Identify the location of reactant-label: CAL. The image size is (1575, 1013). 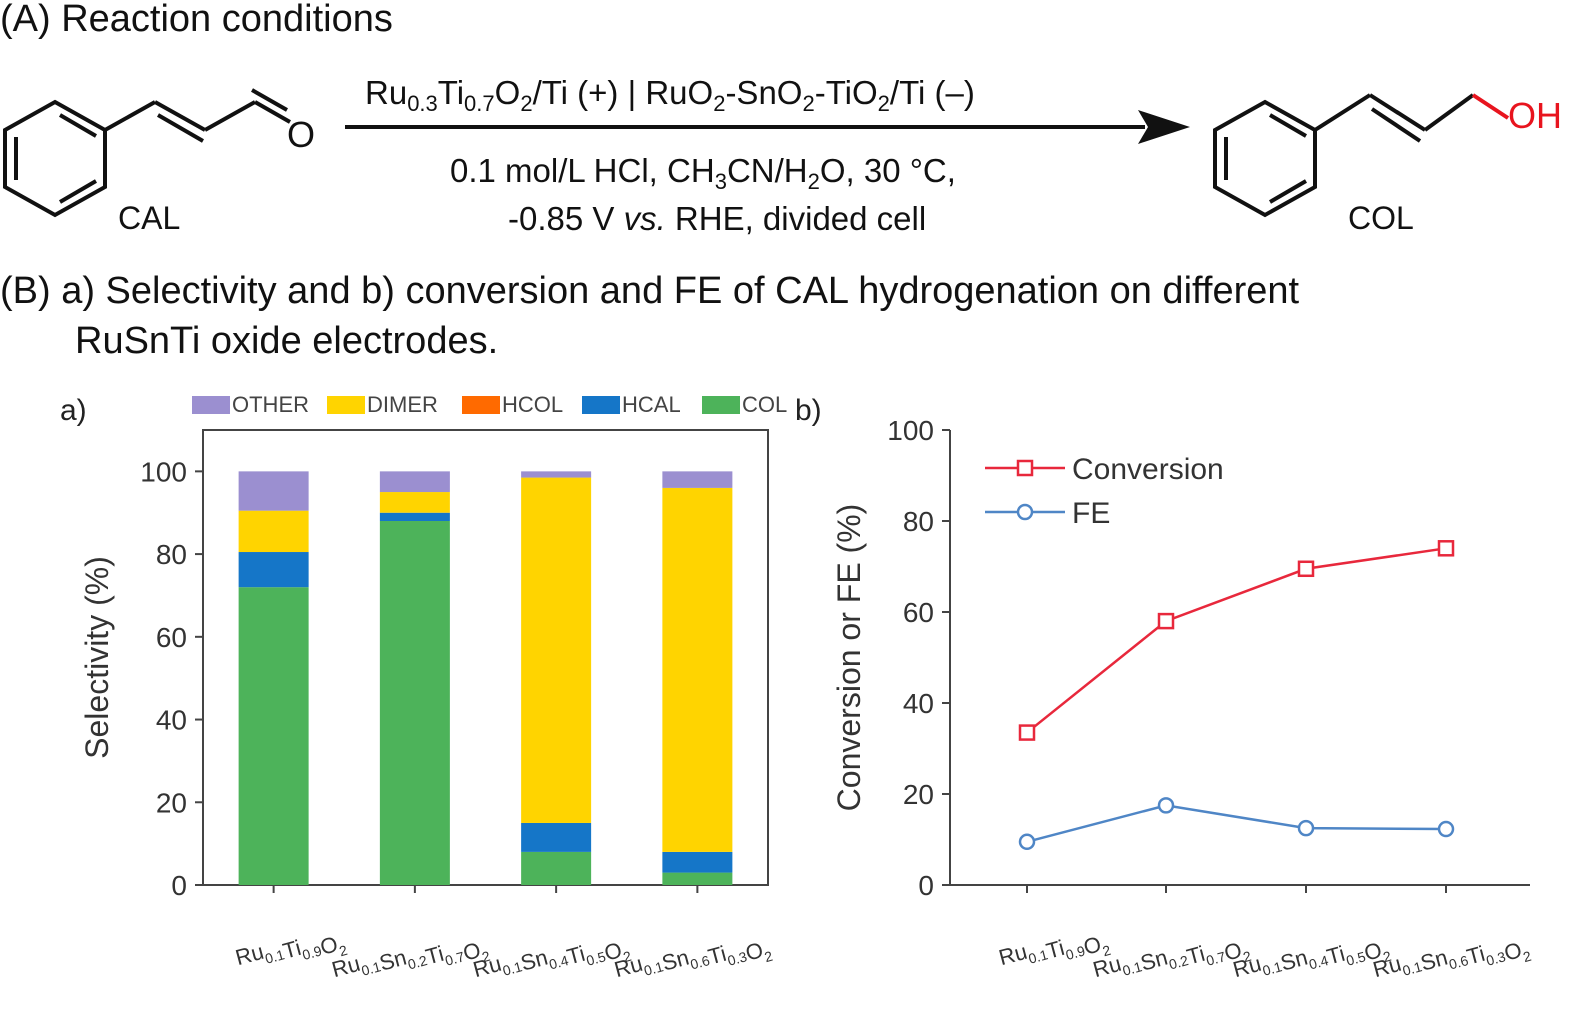
(149, 218).